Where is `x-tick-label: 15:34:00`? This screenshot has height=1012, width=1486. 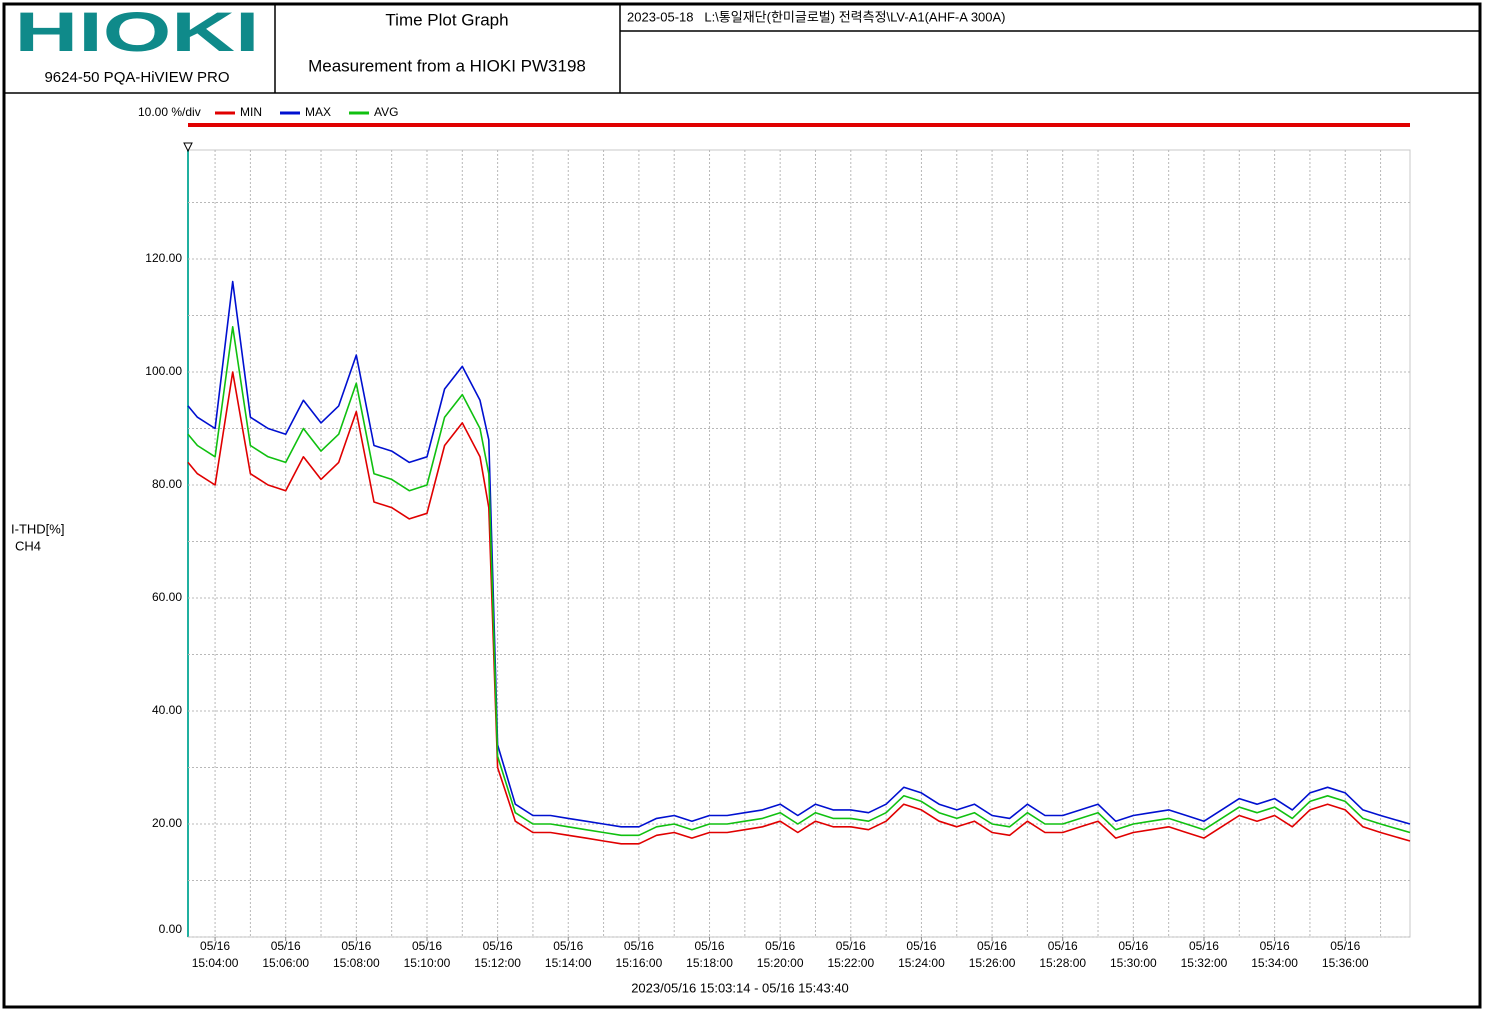 x-tick-label: 15:34:00 is located at coordinates (1274, 963).